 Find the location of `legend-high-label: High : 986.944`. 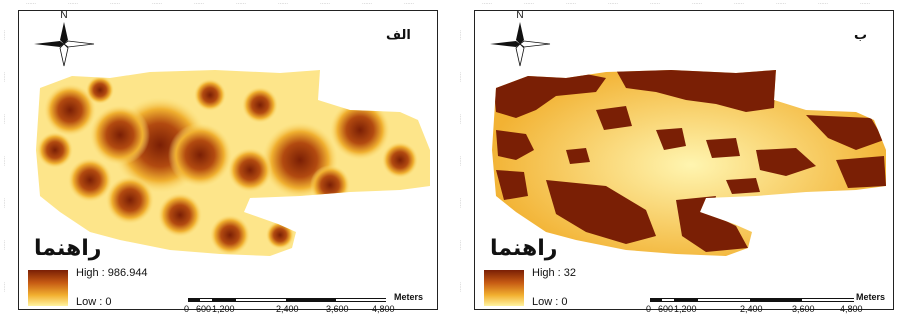

legend-high-label: High : 986.944 is located at coordinates (112, 273).